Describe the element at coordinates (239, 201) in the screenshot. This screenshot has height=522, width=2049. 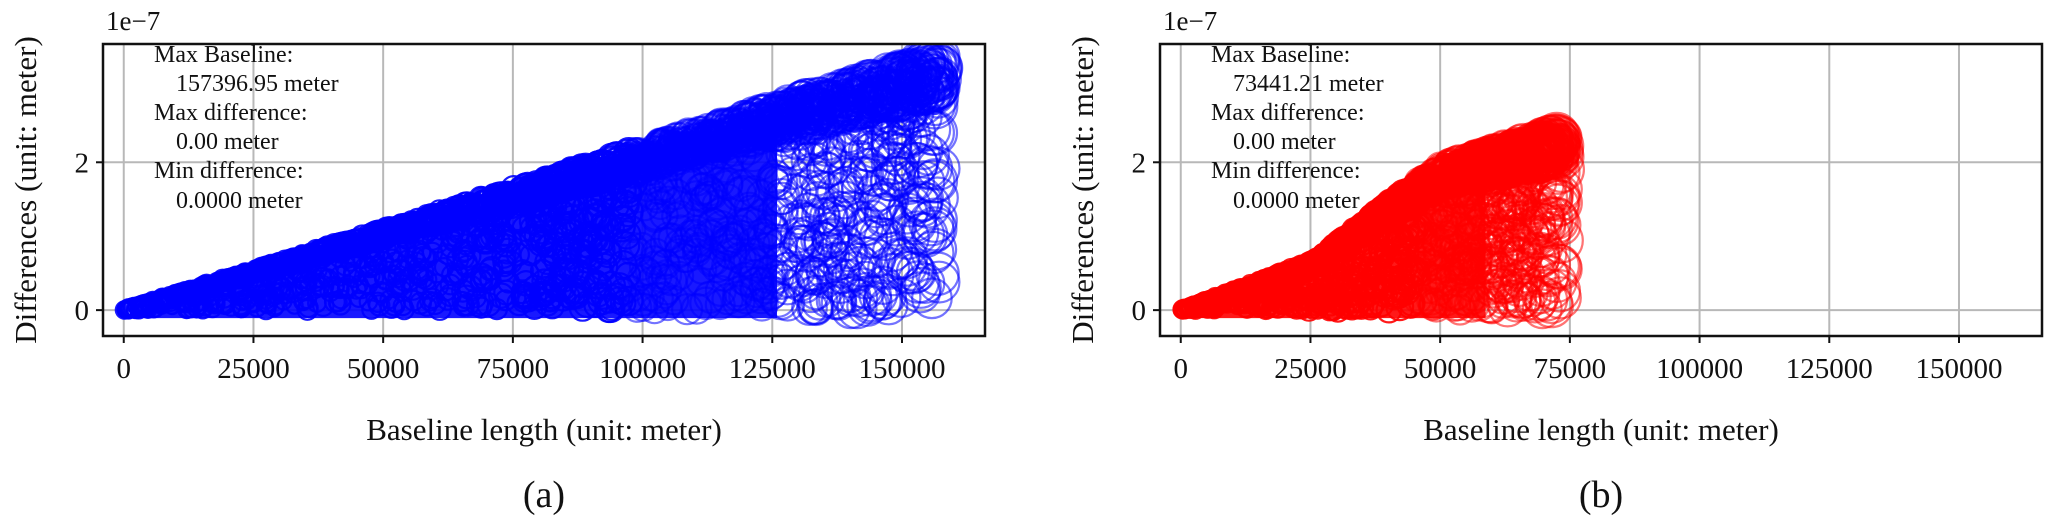
I see `panel-a-annotation-line-6: 0.0000 meter` at that location.